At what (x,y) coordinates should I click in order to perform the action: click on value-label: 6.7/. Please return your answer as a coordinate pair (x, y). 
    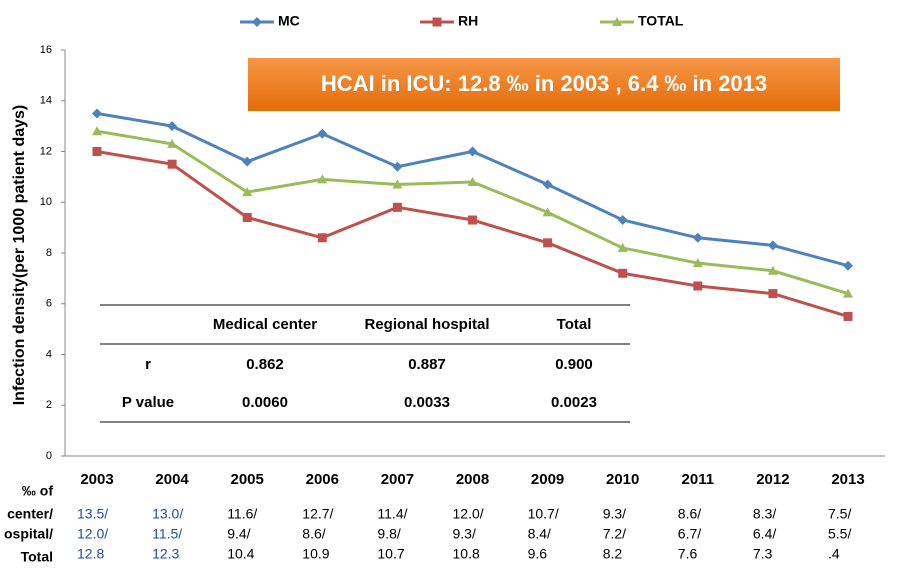
    Looking at the image, I should click on (689, 534).